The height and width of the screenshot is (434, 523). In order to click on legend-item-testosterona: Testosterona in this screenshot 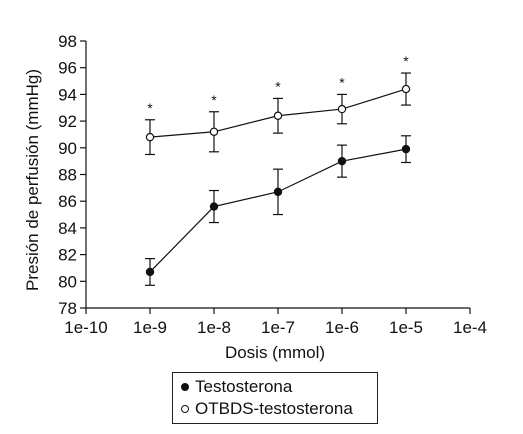, I will do `click(236, 387)`.